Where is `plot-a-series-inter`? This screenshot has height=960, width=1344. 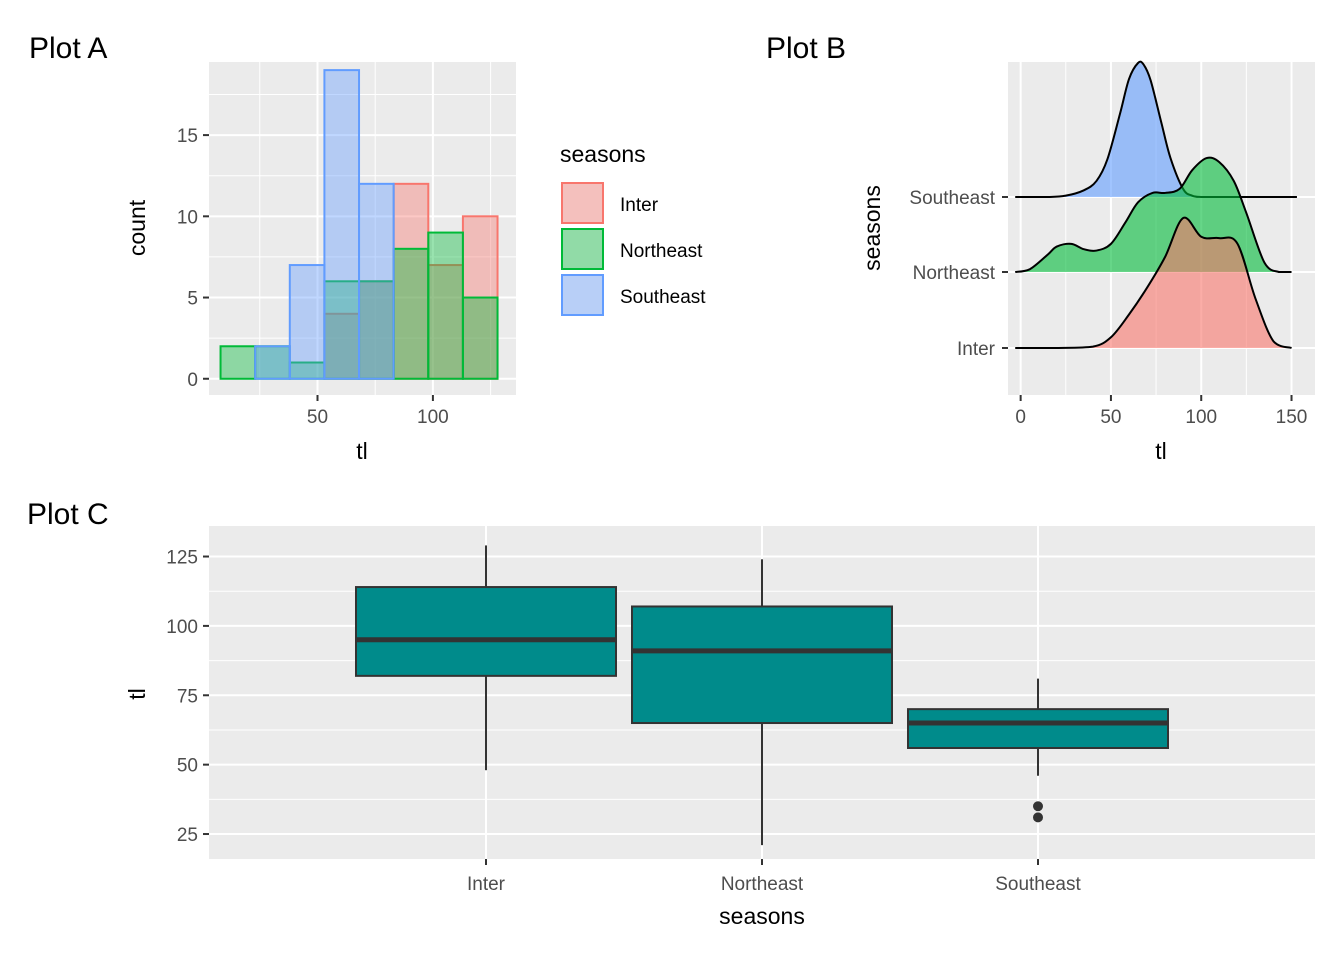 plot-a-series-inter is located at coordinates (411, 281).